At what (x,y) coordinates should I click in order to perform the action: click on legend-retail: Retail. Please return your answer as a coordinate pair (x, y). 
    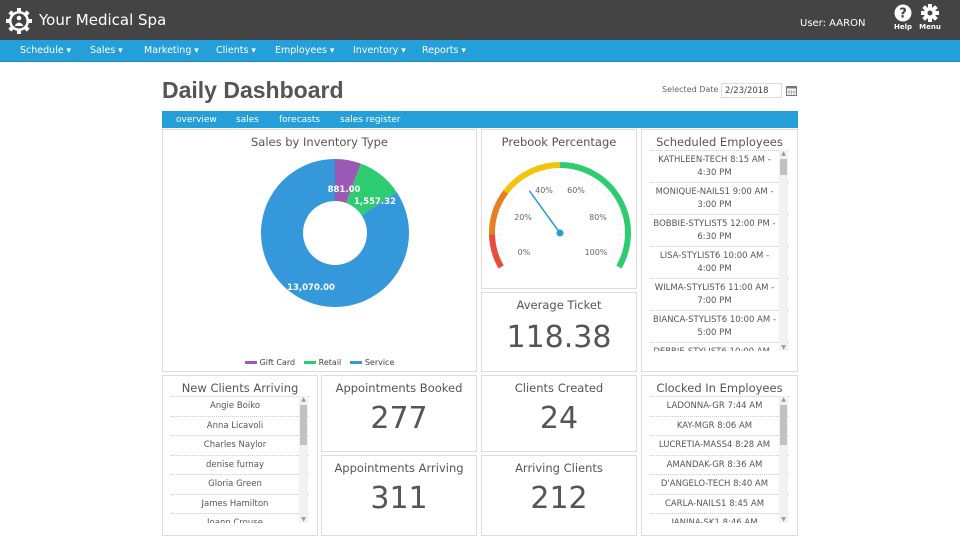
    Looking at the image, I should click on (322, 362).